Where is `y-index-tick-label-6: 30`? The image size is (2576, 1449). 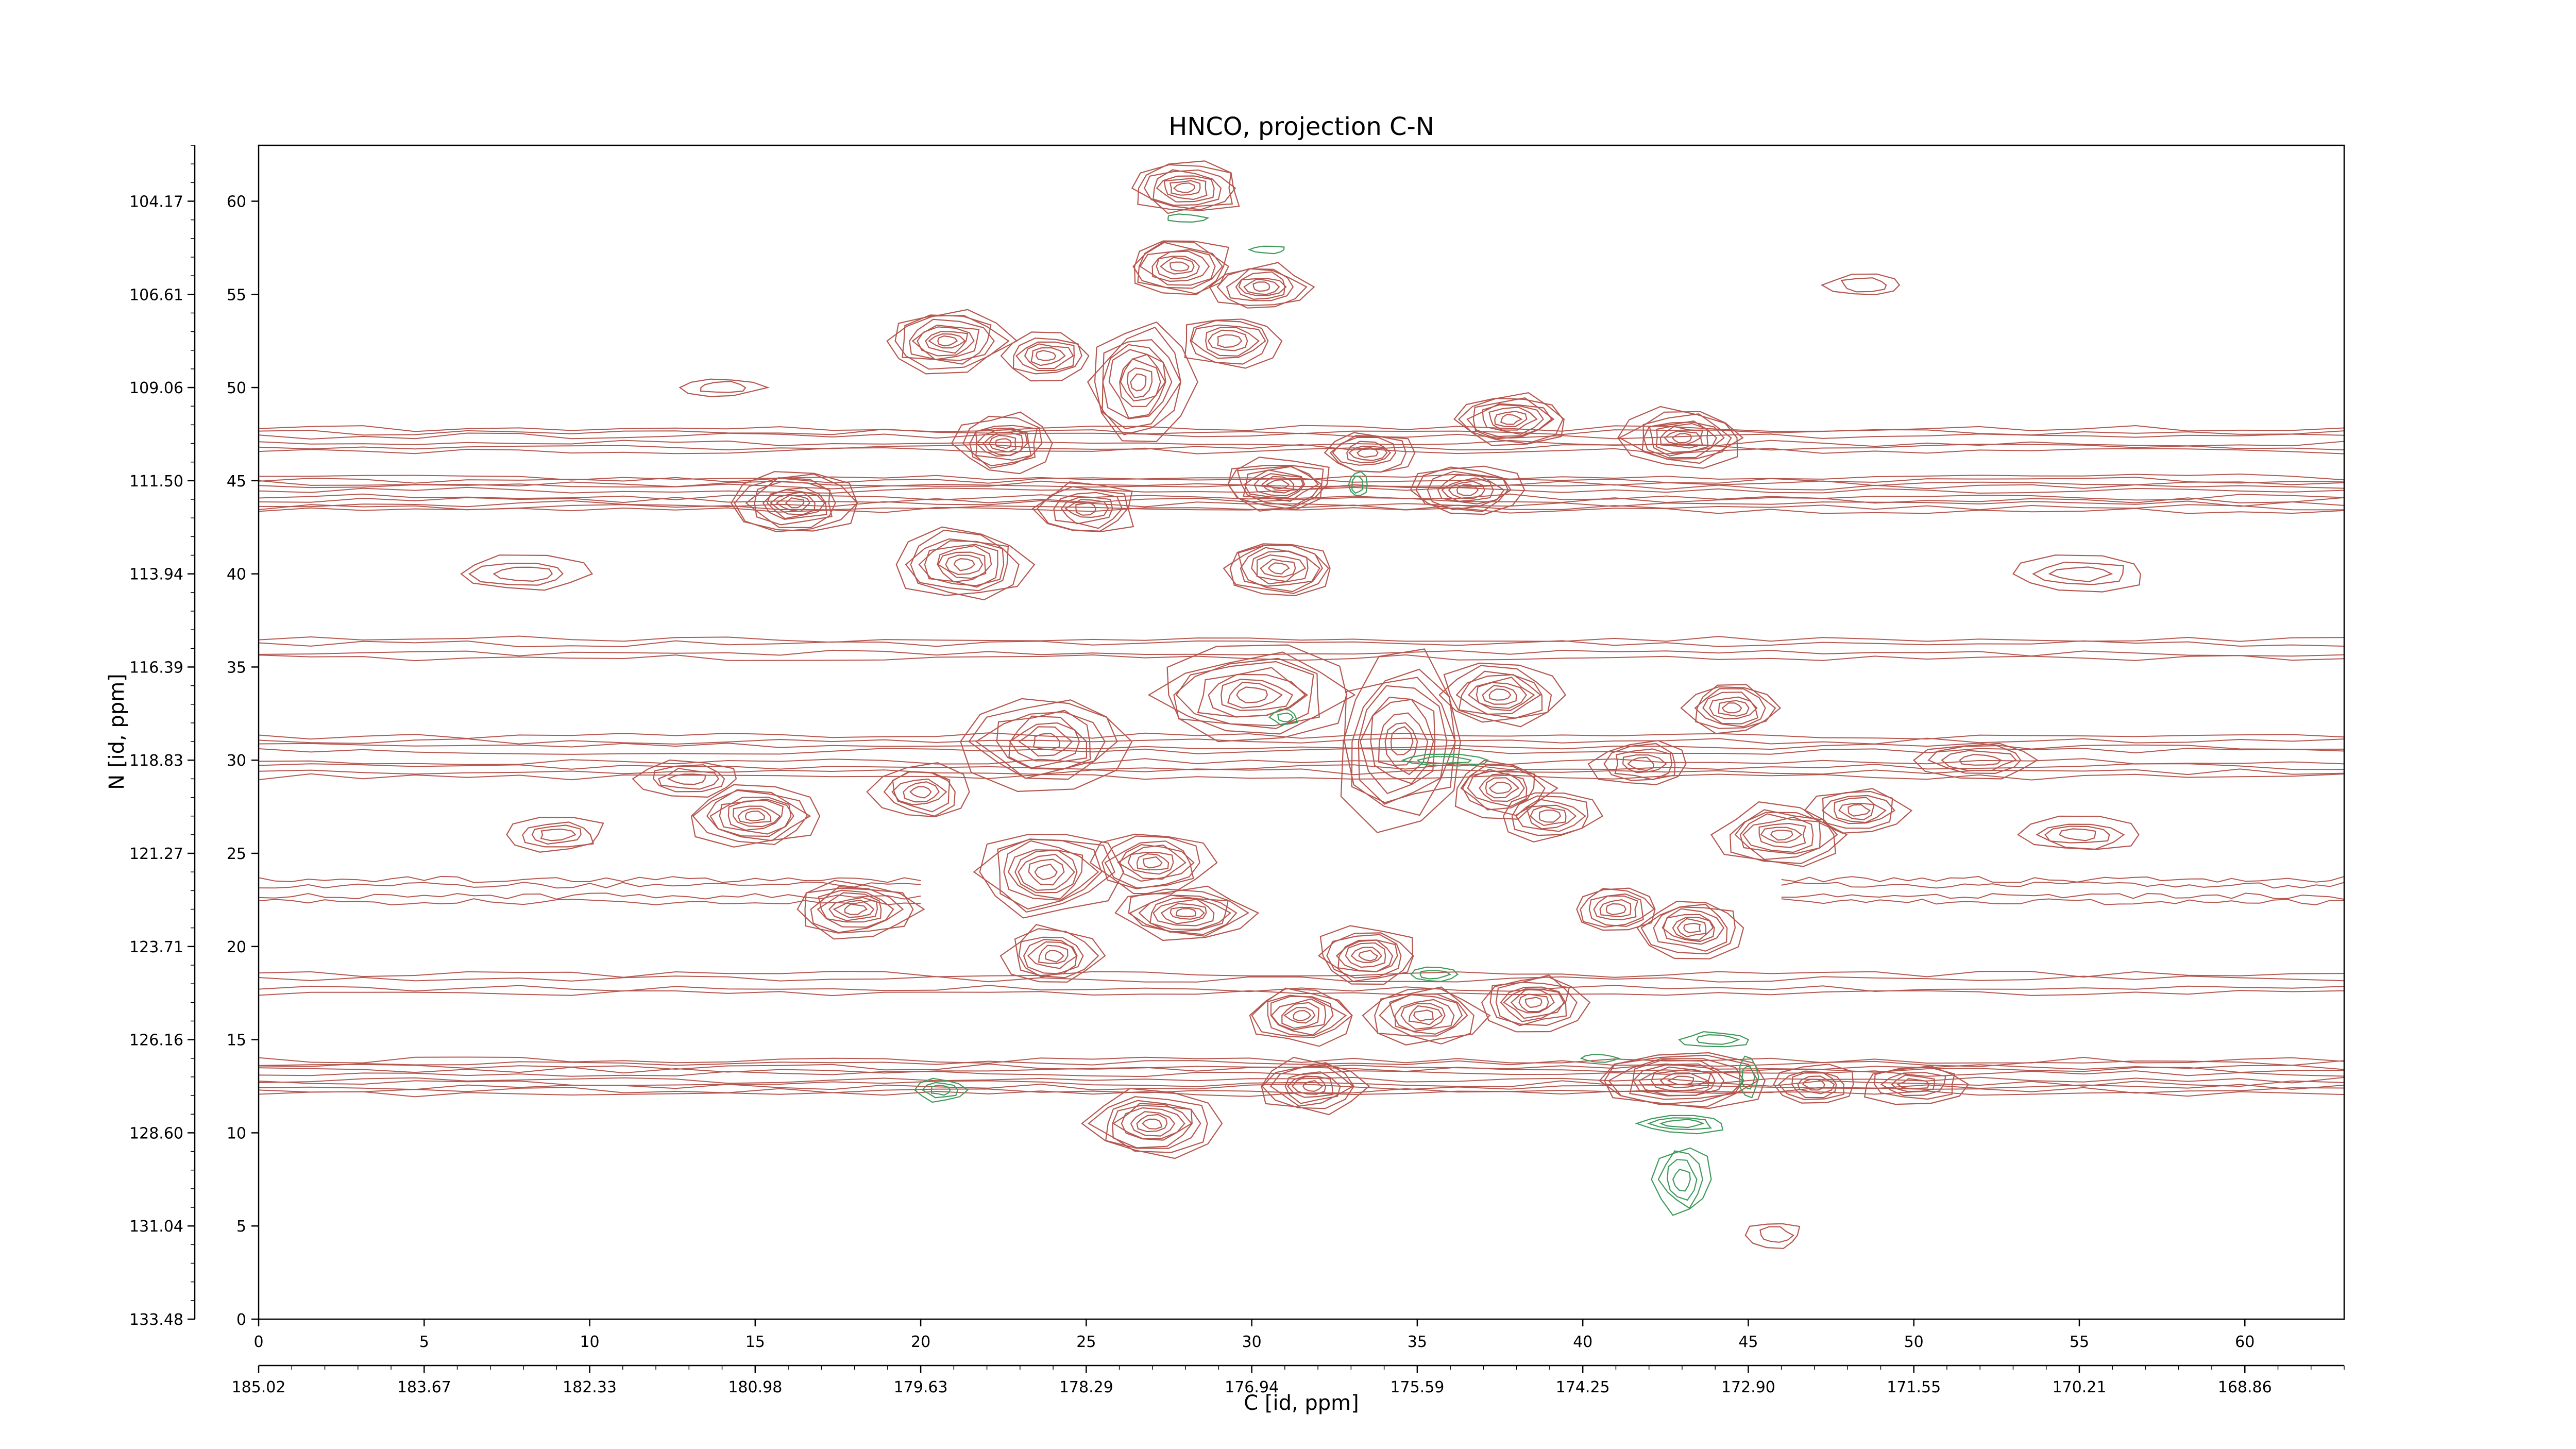
y-index-tick-label-6: 30 is located at coordinates (236, 761).